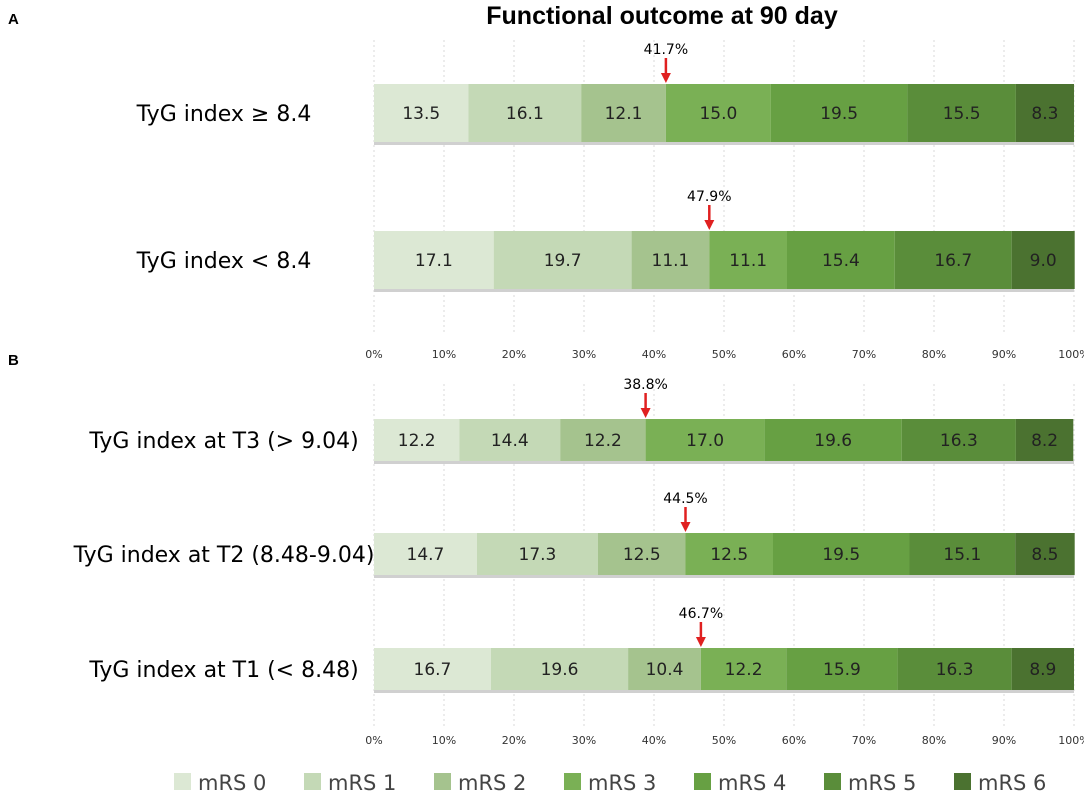 This screenshot has width=1084, height=801. Describe the element at coordinates (1004, 740) in the screenshot. I see `x-tick-label: 90%` at that location.